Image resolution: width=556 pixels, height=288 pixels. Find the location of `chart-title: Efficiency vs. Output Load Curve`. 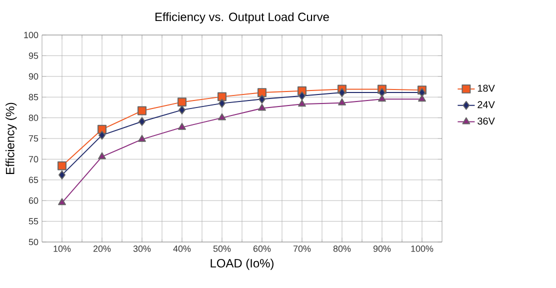

chart-title: Efficiency vs. Output Load Curve is located at coordinates (242, 18).